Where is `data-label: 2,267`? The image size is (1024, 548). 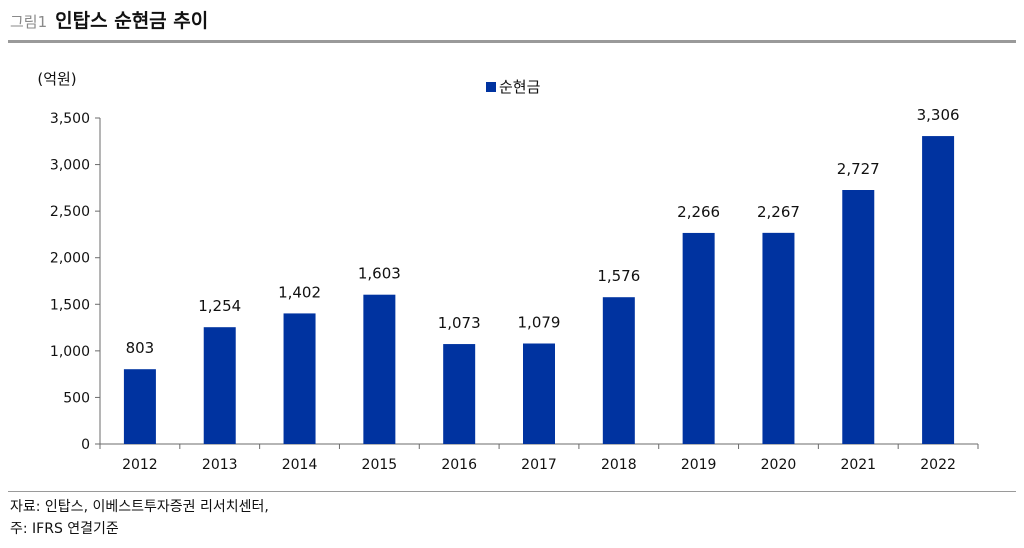 data-label: 2,267 is located at coordinates (778, 212).